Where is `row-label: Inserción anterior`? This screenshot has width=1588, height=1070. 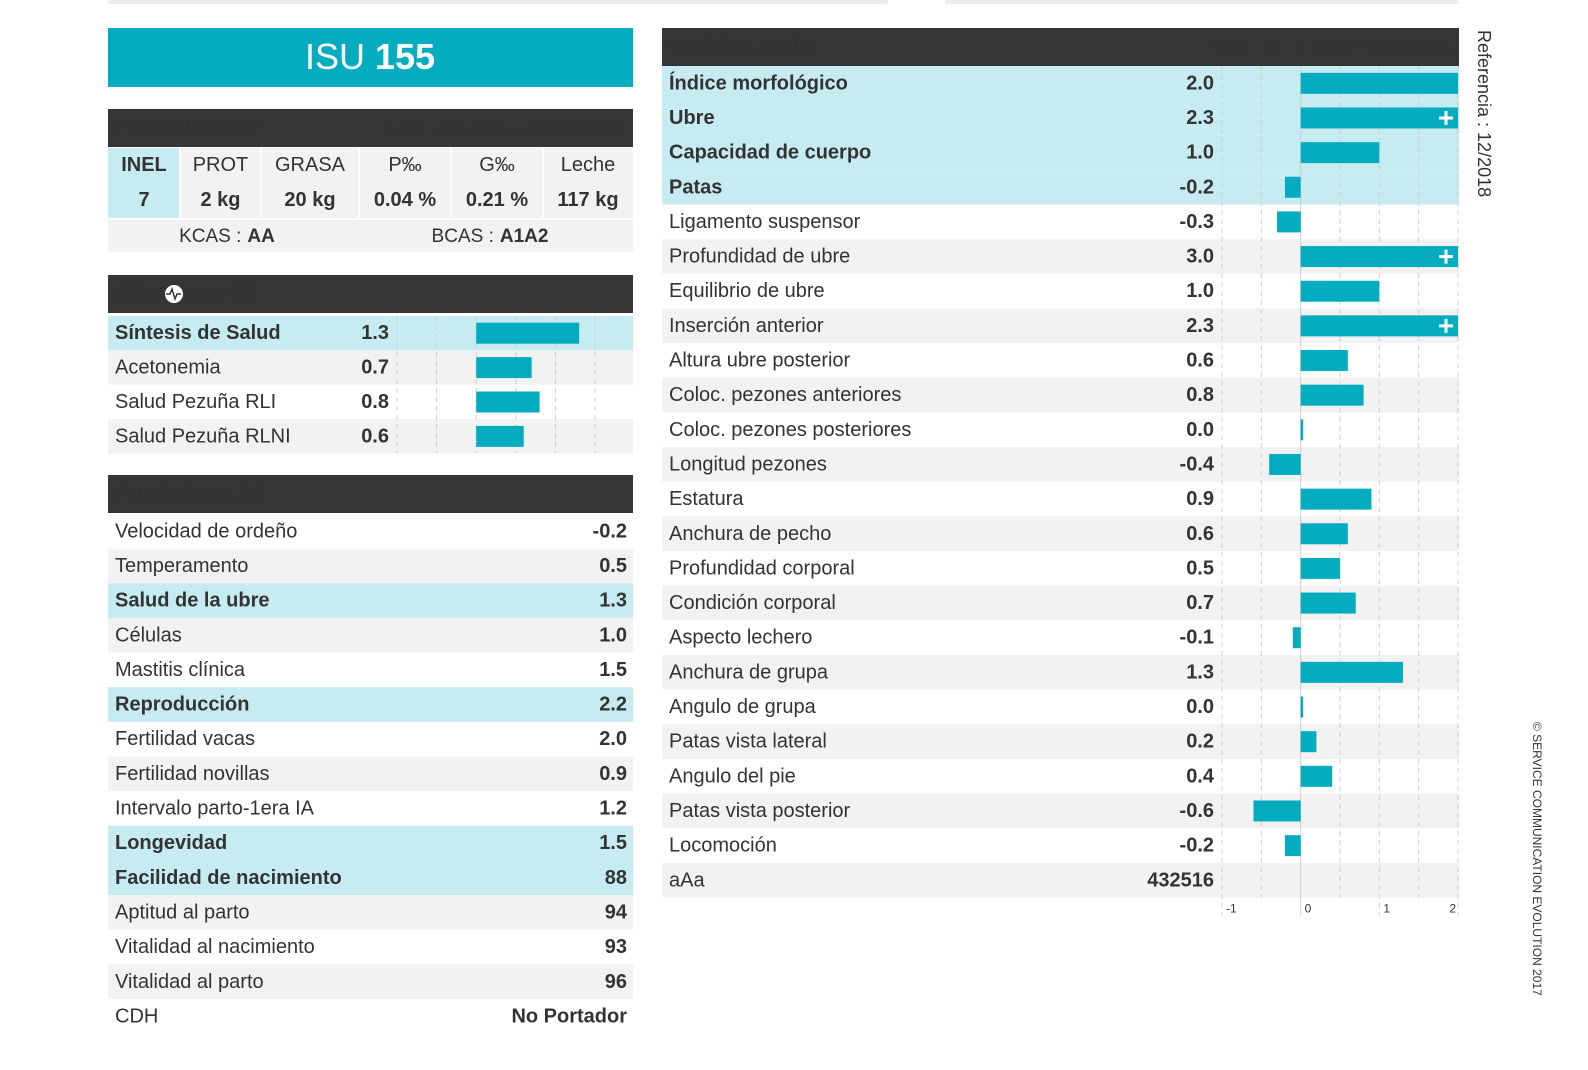 row-label: Inserción anterior is located at coordinates (746, 326).